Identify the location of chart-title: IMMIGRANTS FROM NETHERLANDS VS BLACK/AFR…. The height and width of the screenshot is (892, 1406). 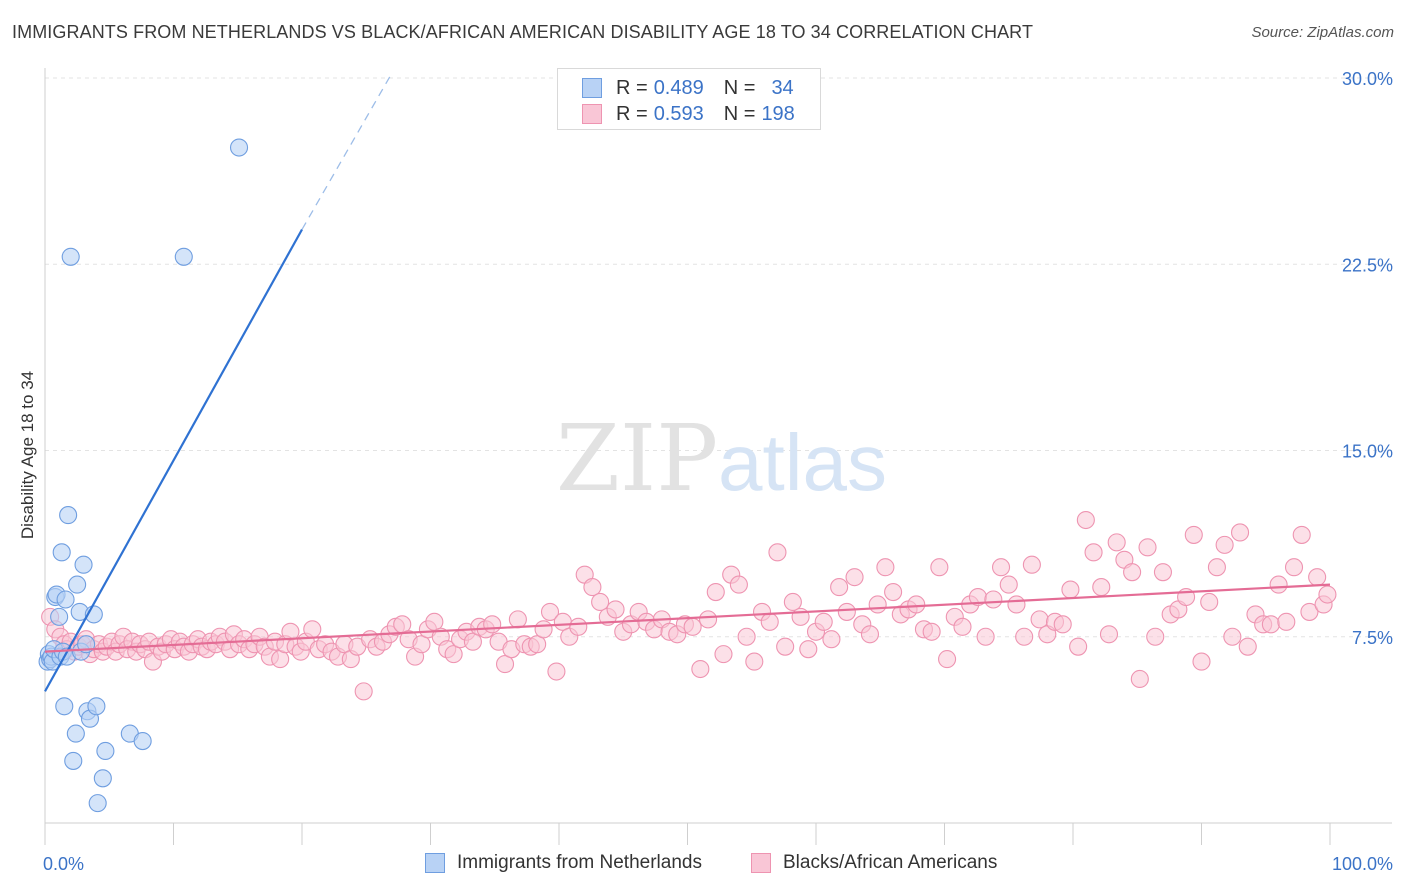
(523, 32).